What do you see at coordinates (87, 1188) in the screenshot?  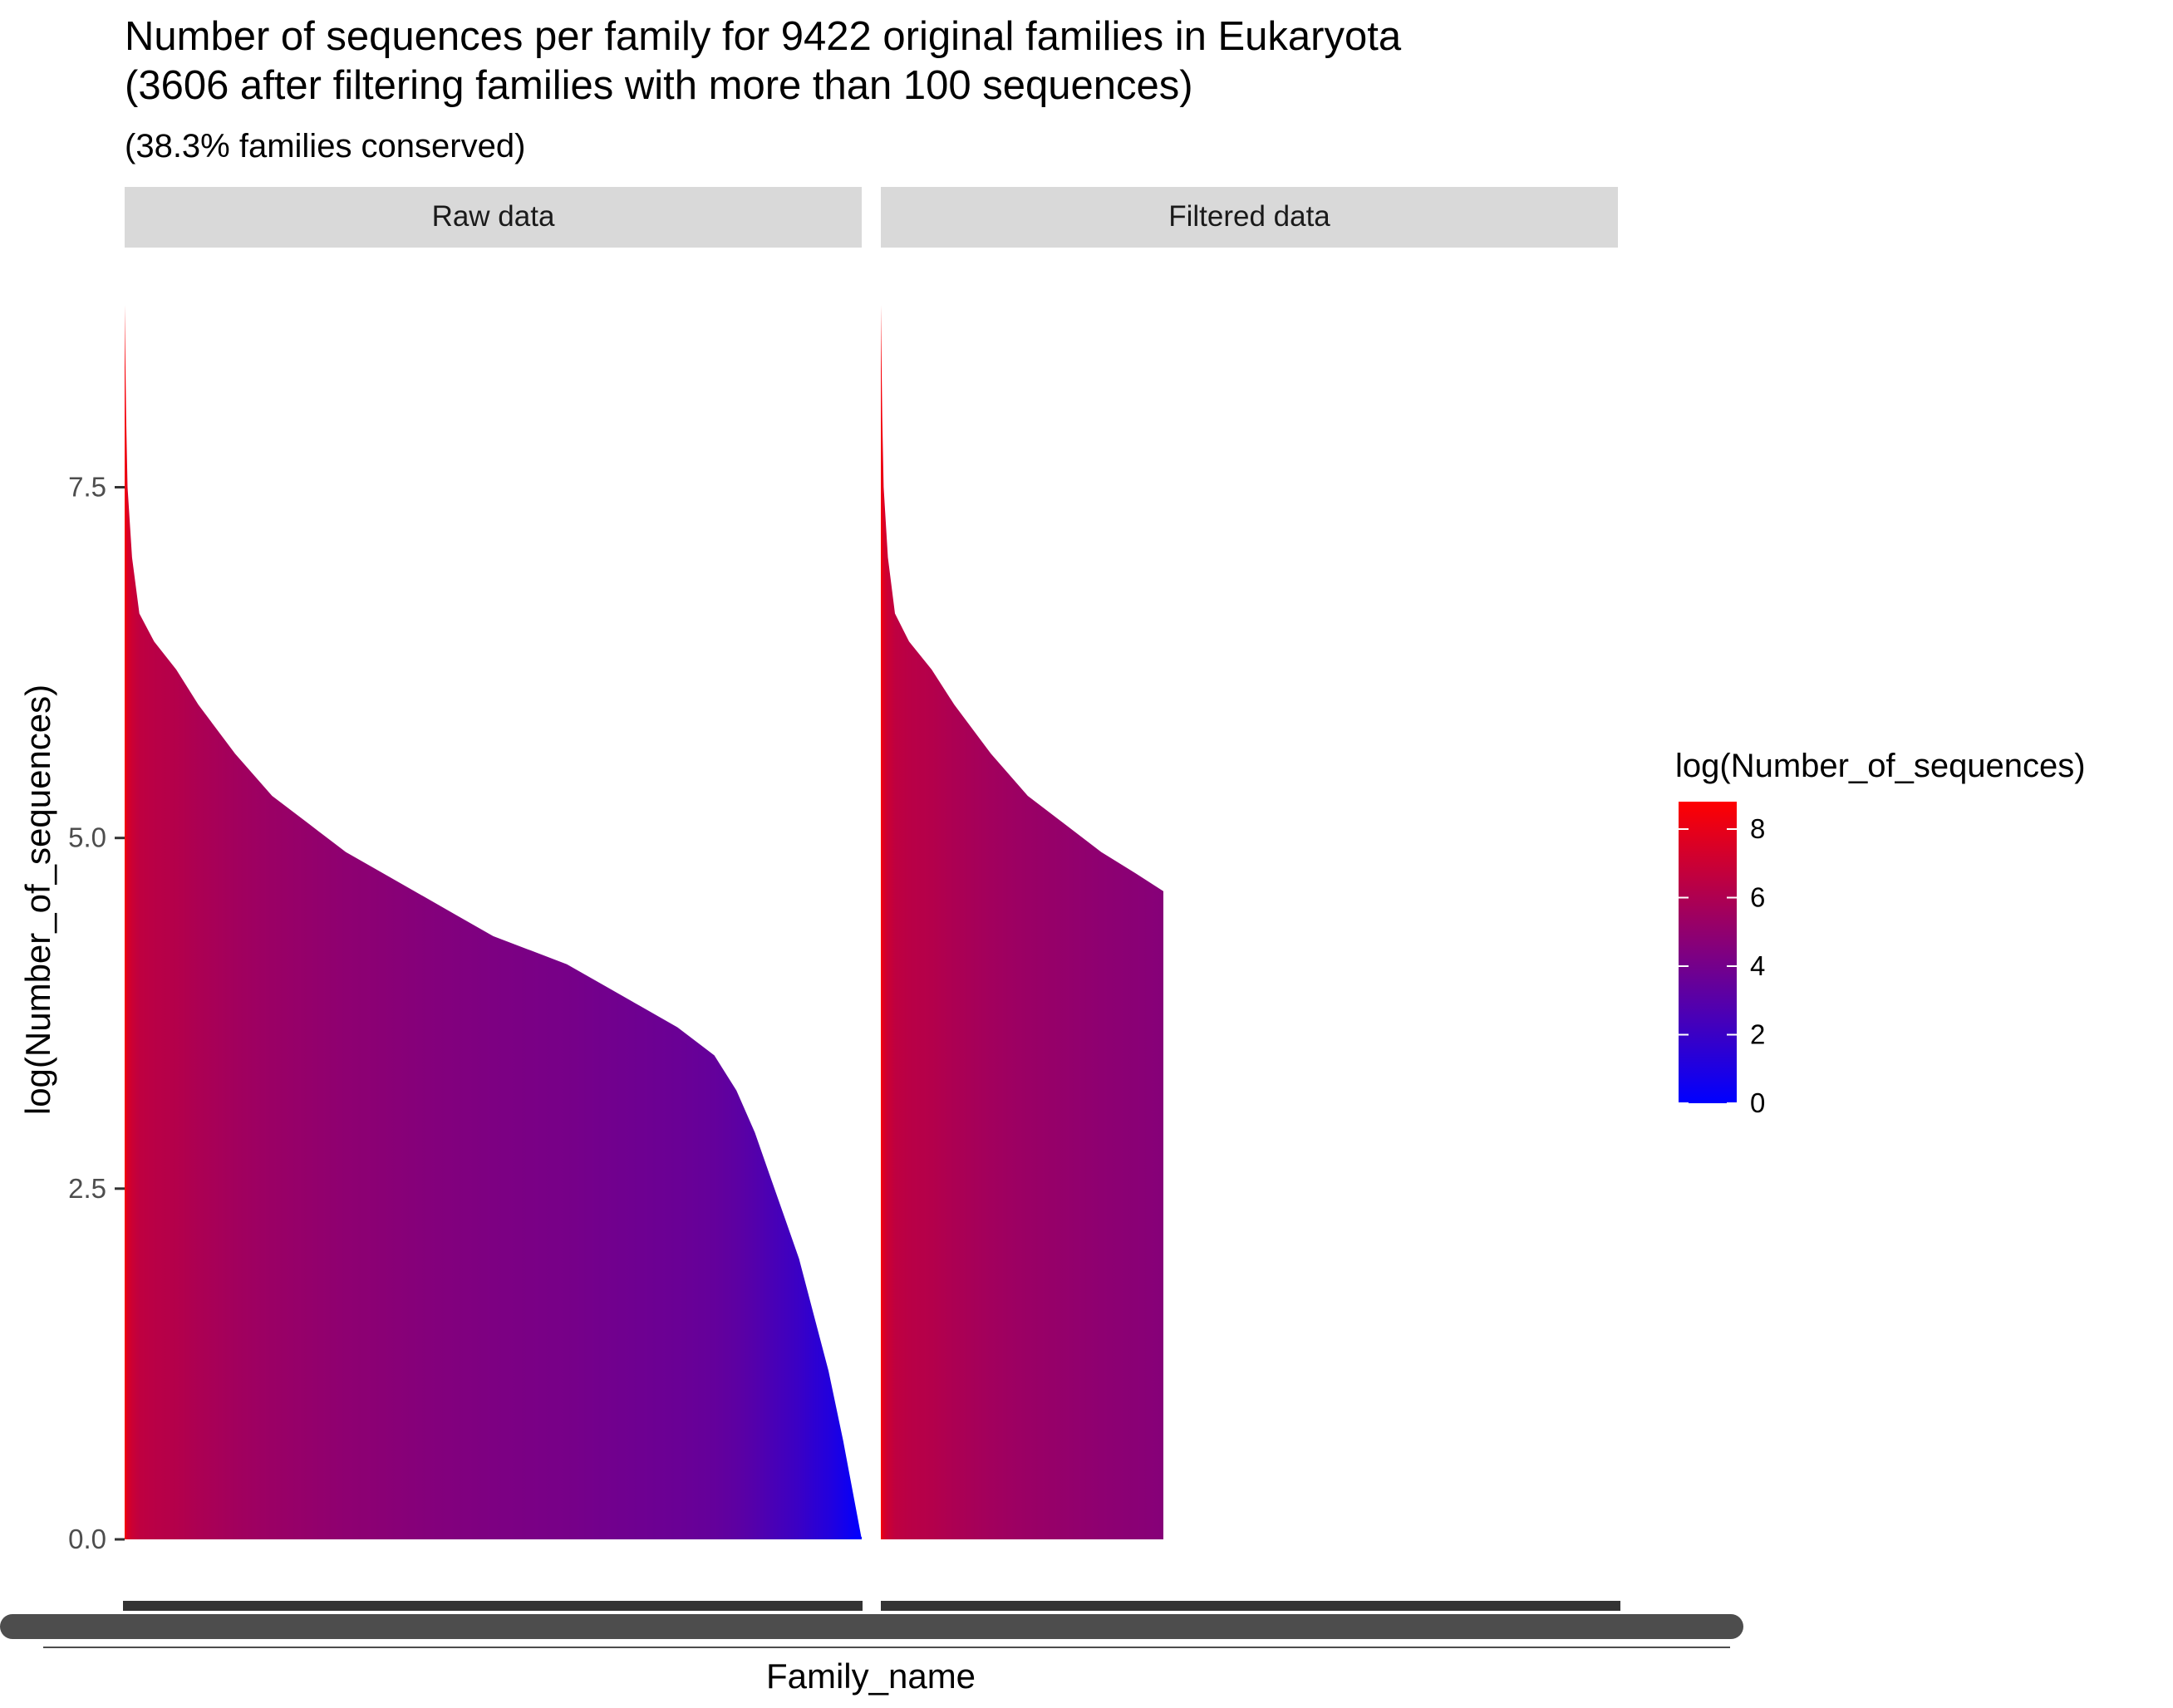 I see `y-tick-label: 2.5` at bounding box center [87, 1188].